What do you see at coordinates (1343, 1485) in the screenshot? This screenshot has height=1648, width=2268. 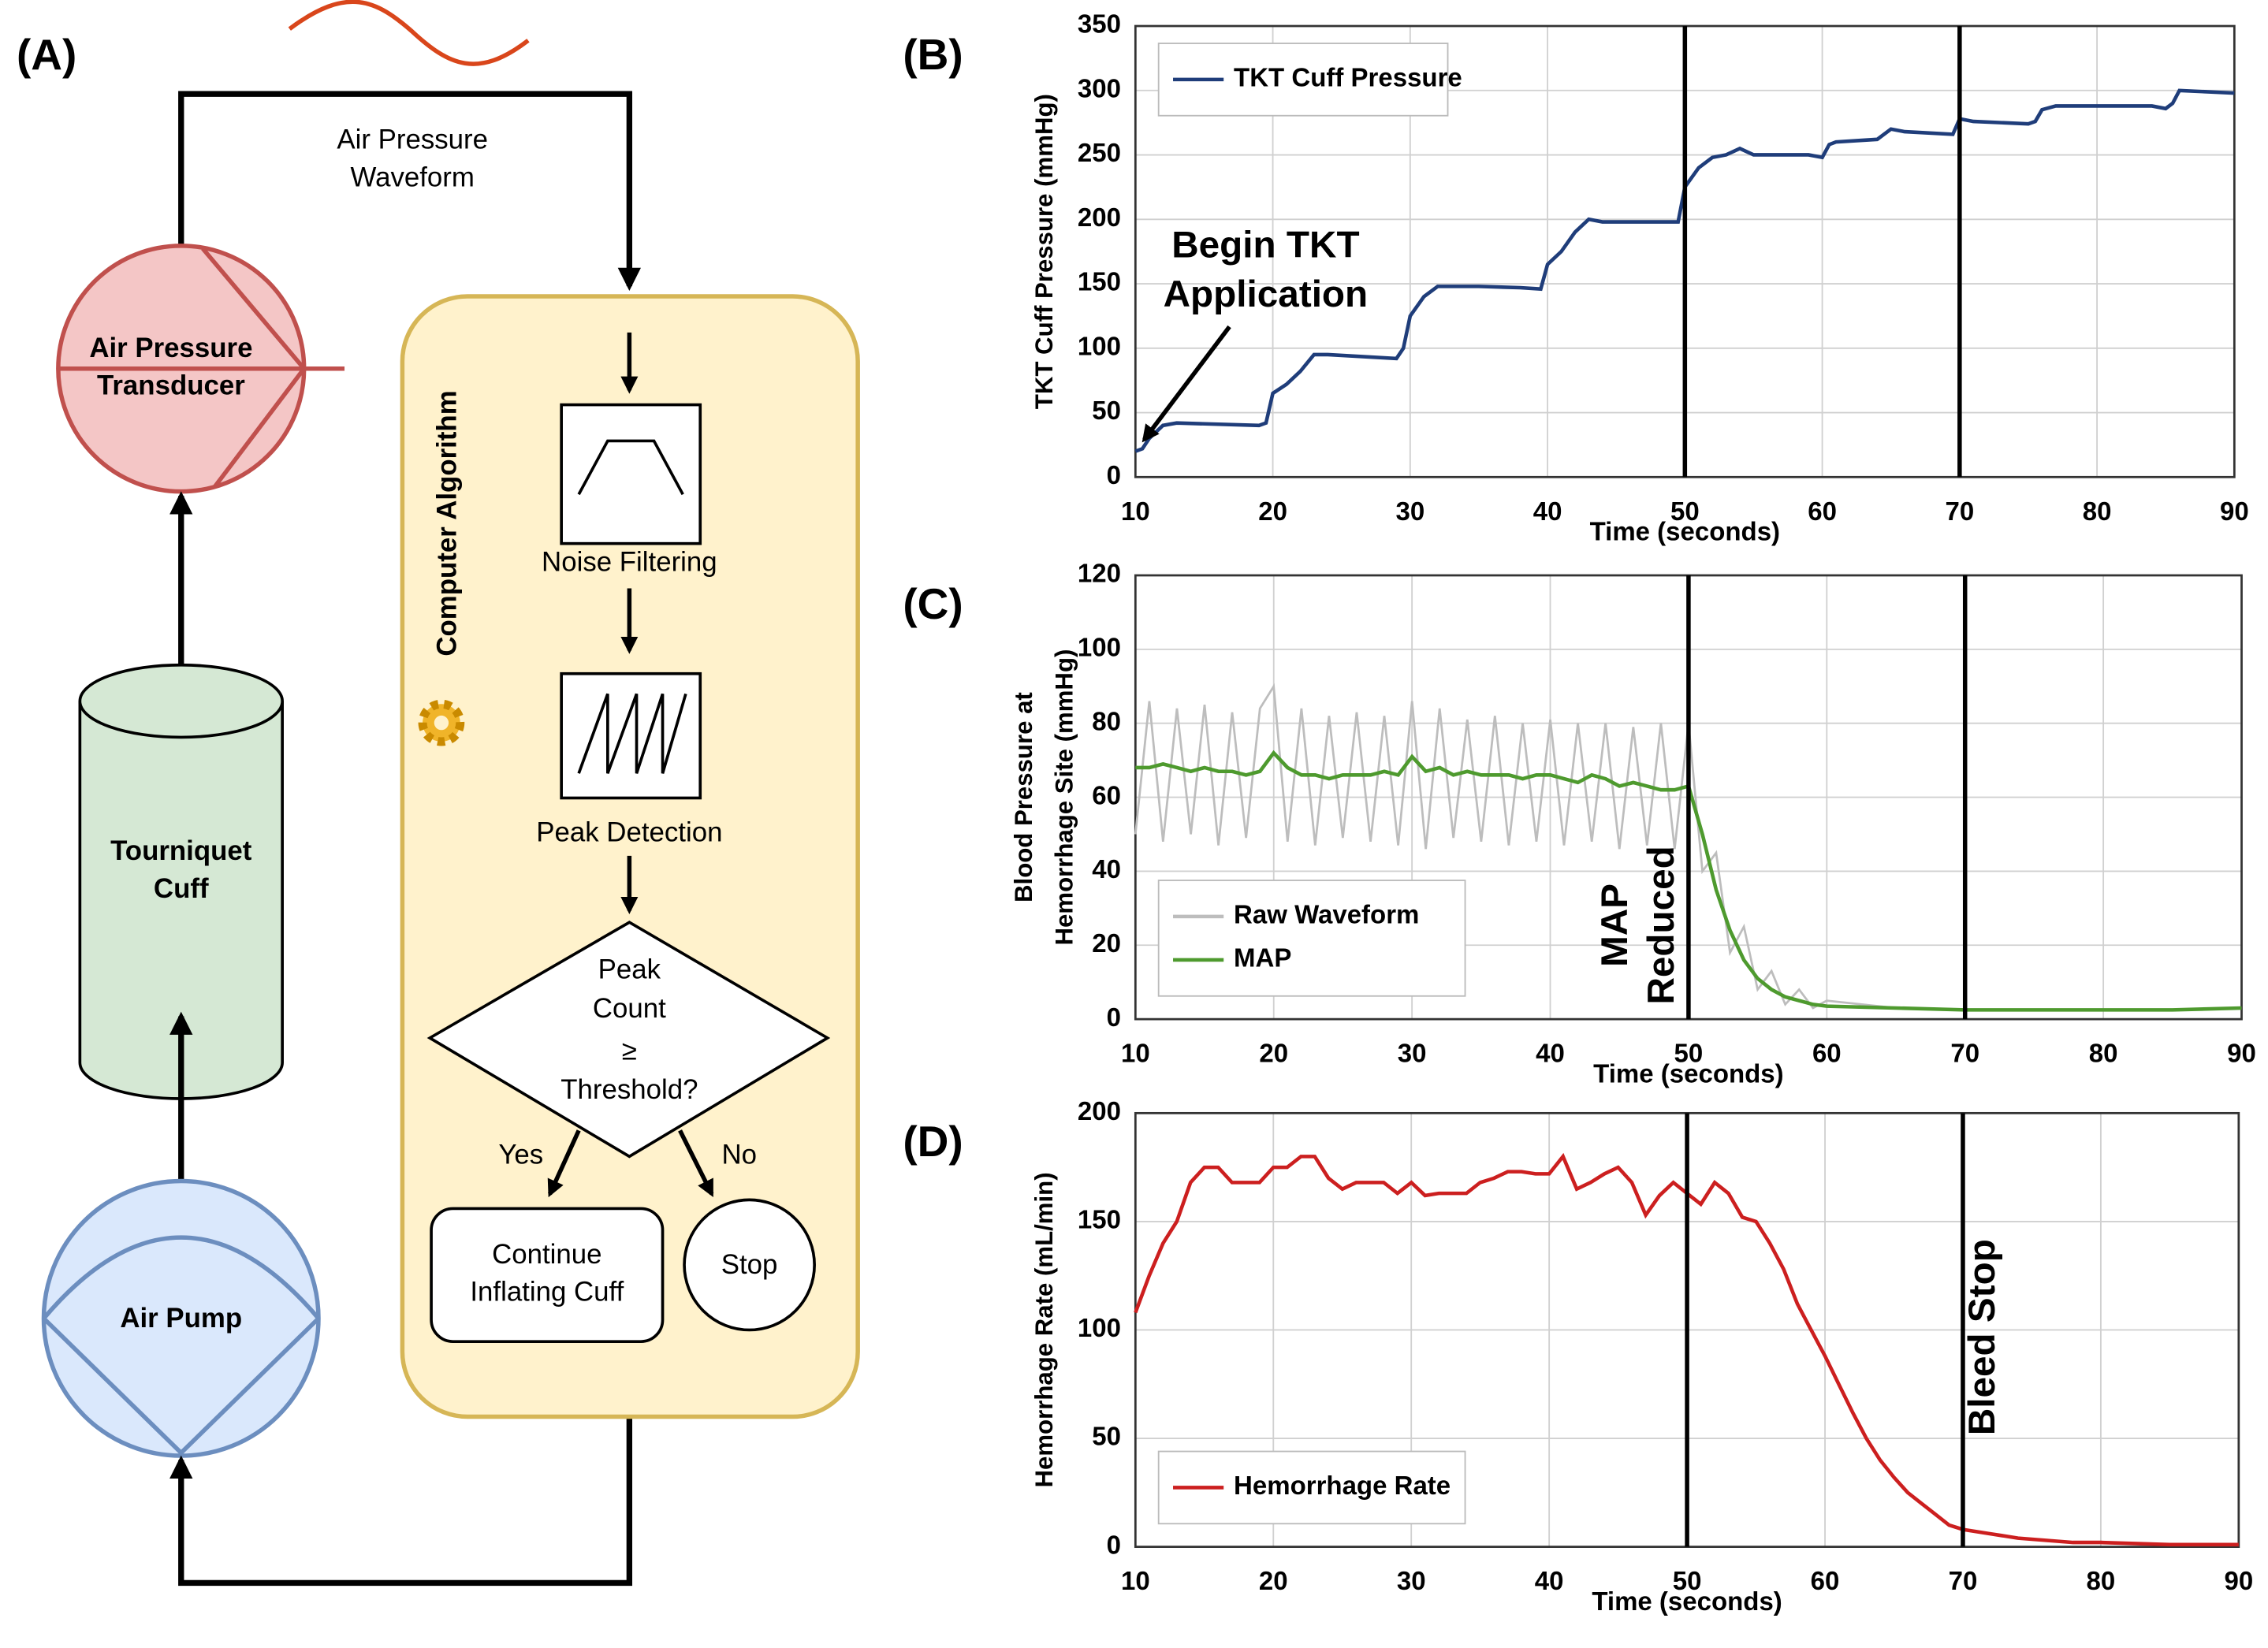 I see `legend-label: Hemorrhage Rate` at bounding box center [1343, 1485].